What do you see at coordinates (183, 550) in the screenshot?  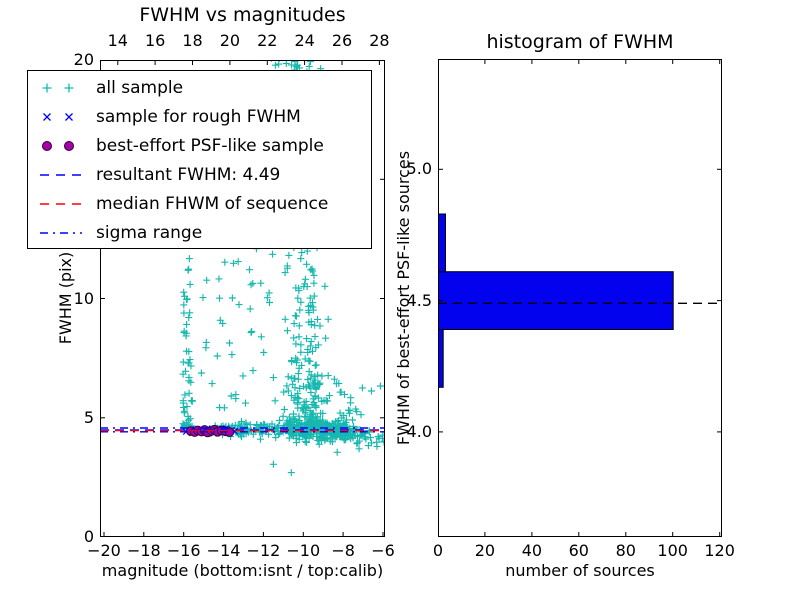 I see `tick-label: −16` at bounding box center [183, 550].